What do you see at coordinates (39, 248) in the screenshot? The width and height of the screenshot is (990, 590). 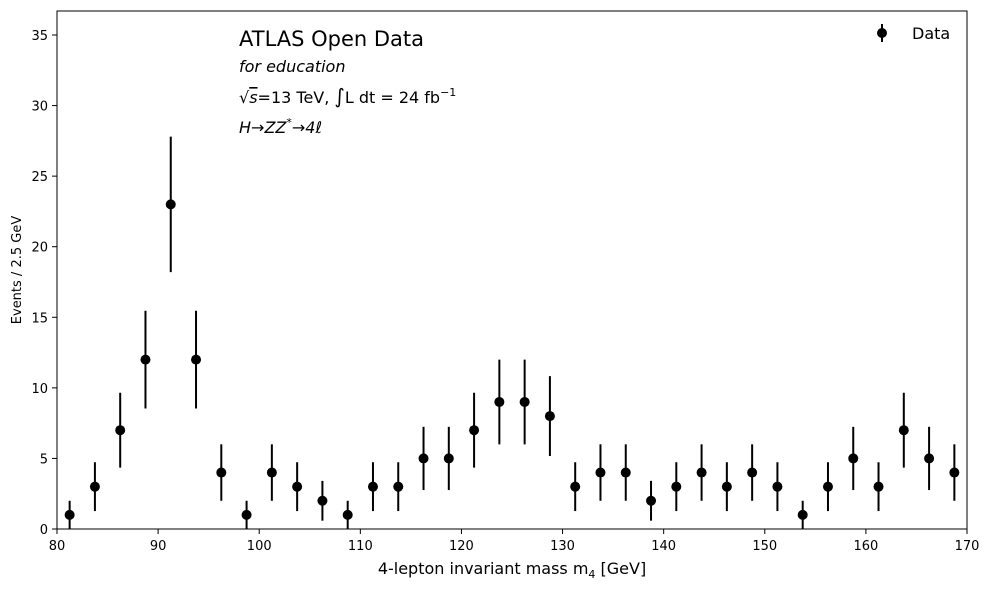 I see `y-tick-label: 20` at bounding box center [39, 248].